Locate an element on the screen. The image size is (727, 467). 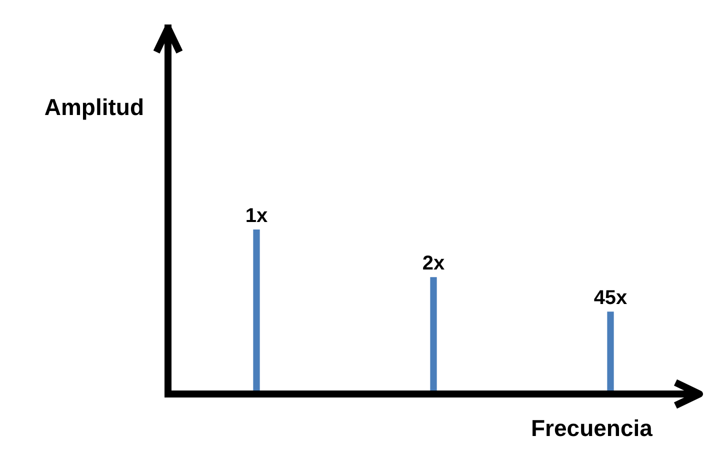
annotation: 45x is located at coordinates (611, 297).